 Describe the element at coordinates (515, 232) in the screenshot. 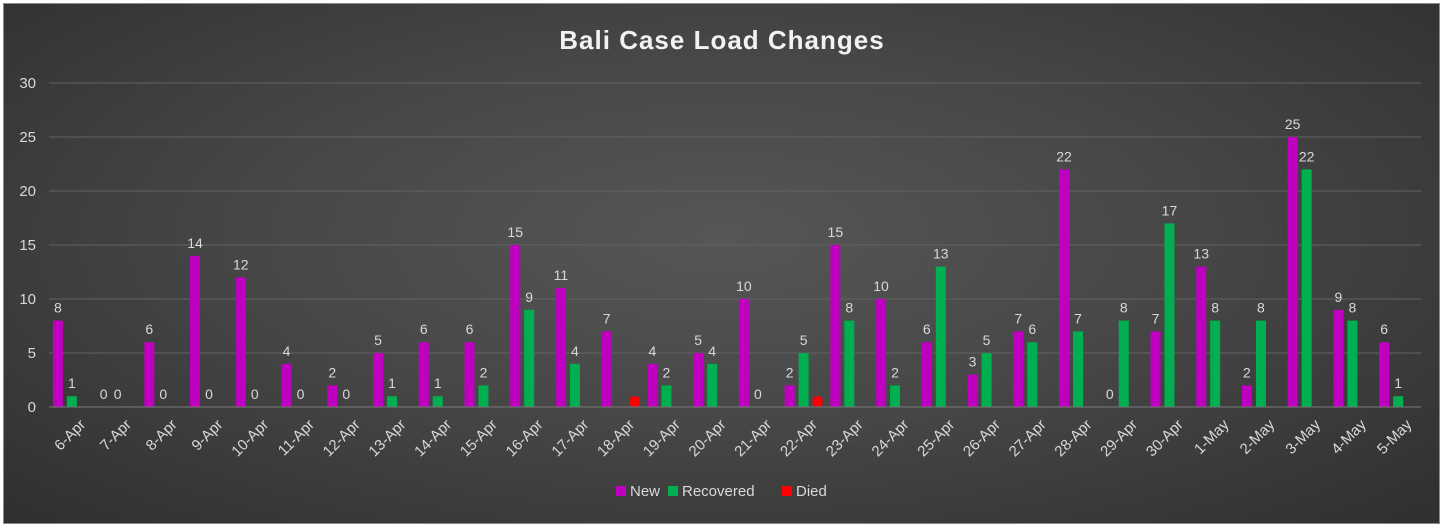

I see `data-label-new: 15` at that location.